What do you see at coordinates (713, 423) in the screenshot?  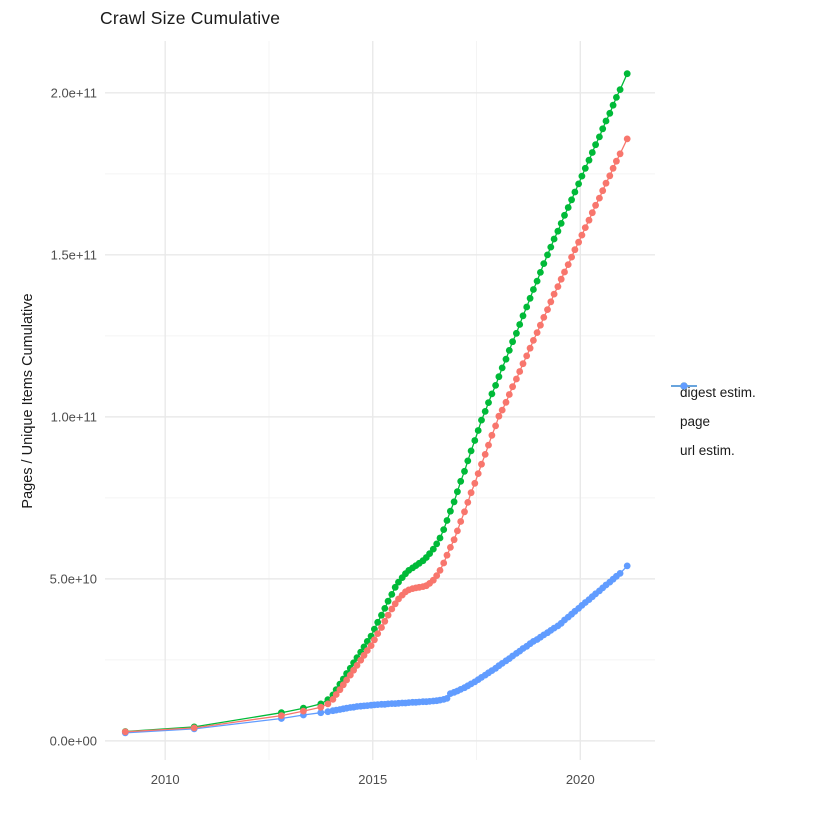 I see `legend-item-2: url estim.` at bounding box center [713, 423].